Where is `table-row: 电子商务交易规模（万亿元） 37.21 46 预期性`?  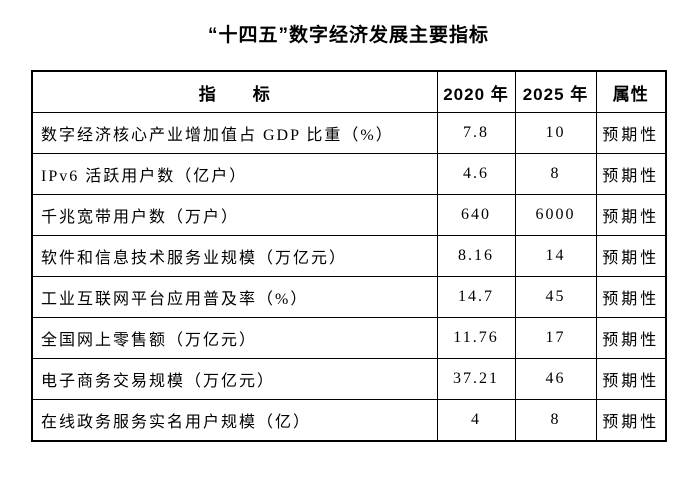 table-row: 电子商务交易规模（万亿元） 37.21 46 预期性 is located at coordinates (349, 379).